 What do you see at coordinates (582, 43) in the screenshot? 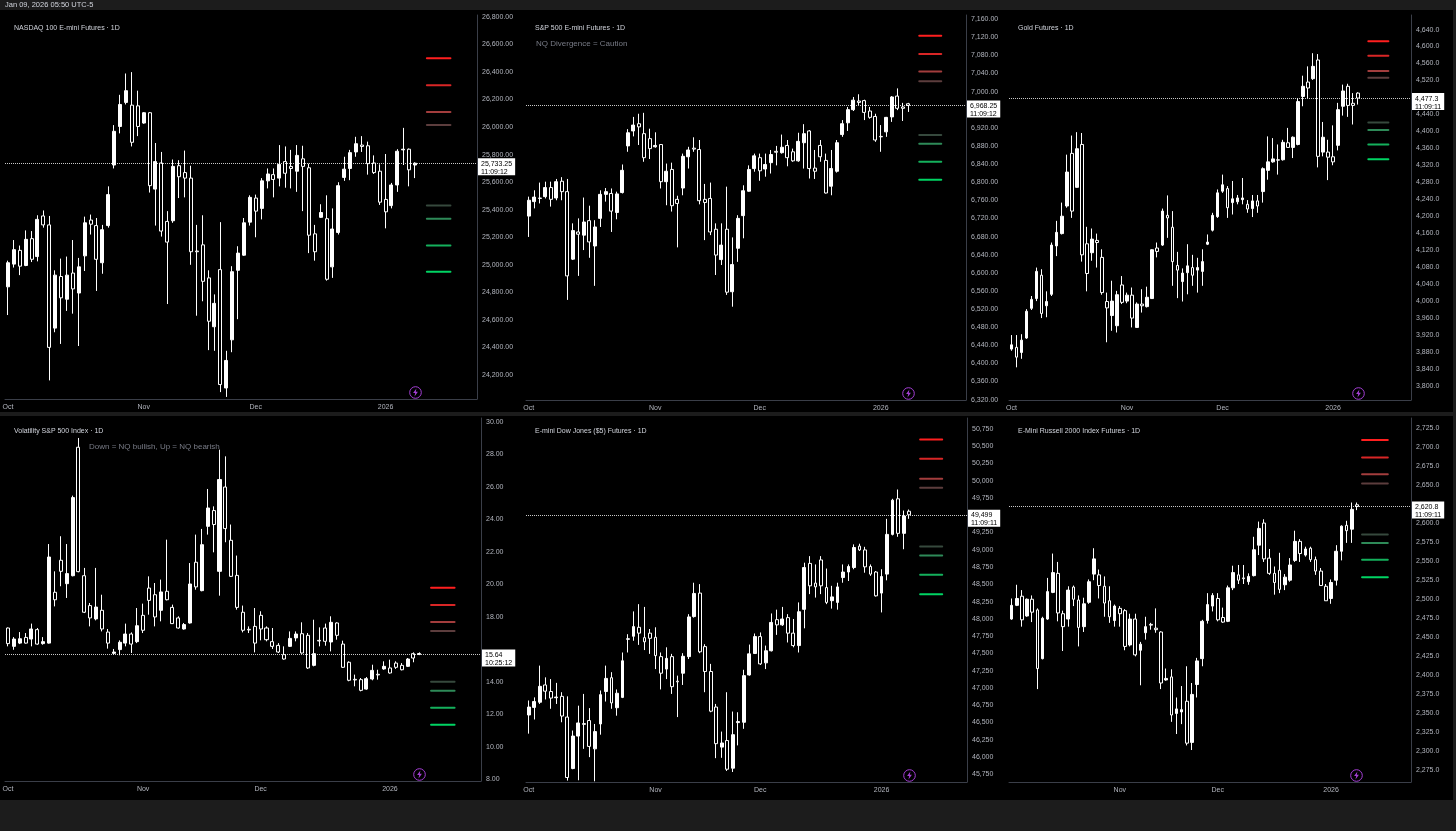
I see `annotation: NQ Divergence = Caution` at bounding box center [582, 43].